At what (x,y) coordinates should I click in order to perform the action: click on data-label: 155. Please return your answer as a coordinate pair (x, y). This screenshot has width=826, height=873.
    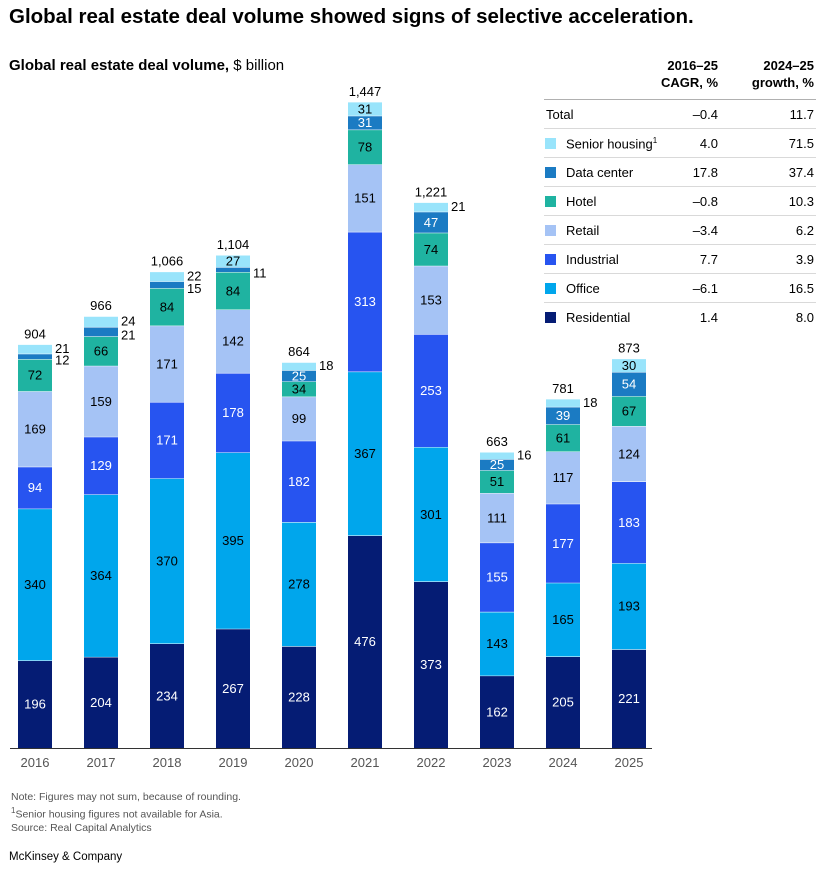
    Looking at the image, I should click on (497, 577).